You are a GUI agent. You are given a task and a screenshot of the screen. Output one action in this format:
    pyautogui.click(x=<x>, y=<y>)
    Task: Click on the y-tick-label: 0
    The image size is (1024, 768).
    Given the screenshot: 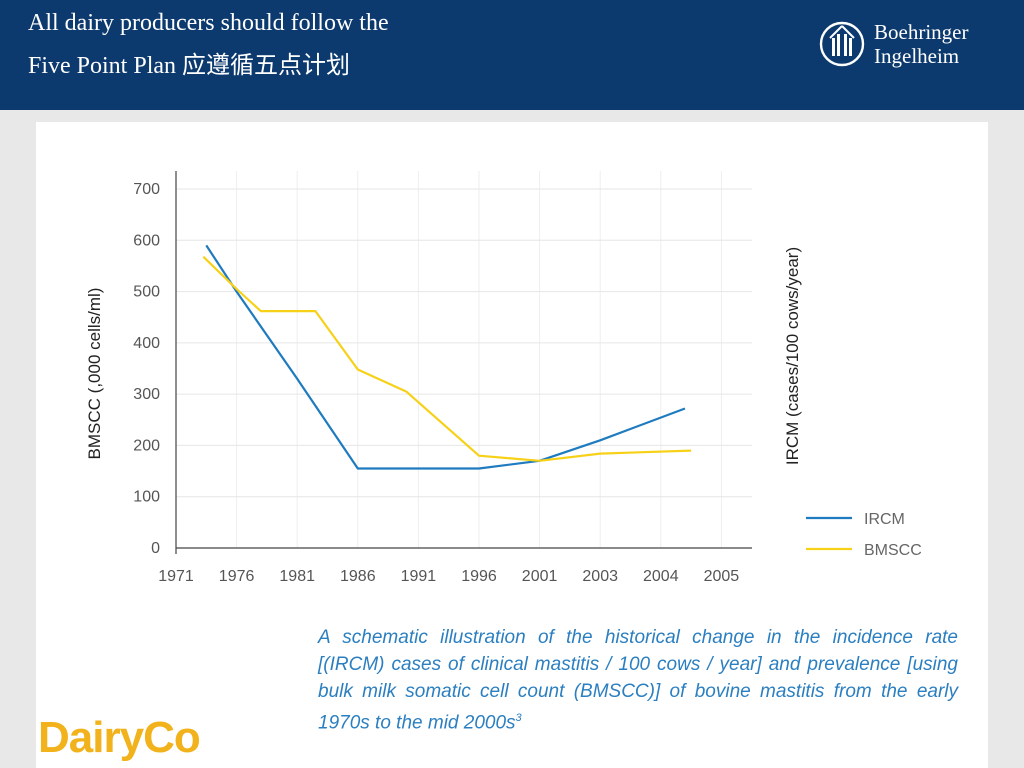 What is the action you would take?
    pyautogui.click(x=155, y=548)
    